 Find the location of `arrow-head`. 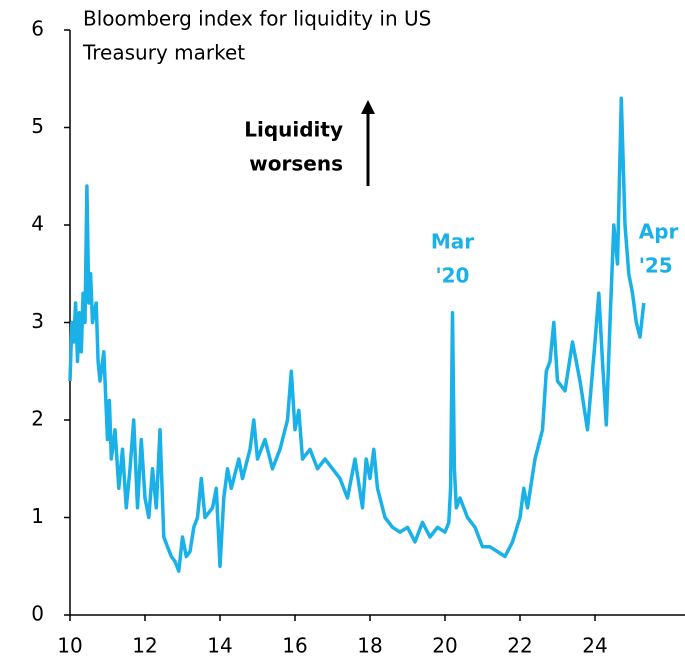

arrow-head is located at coordinates (368, 107).